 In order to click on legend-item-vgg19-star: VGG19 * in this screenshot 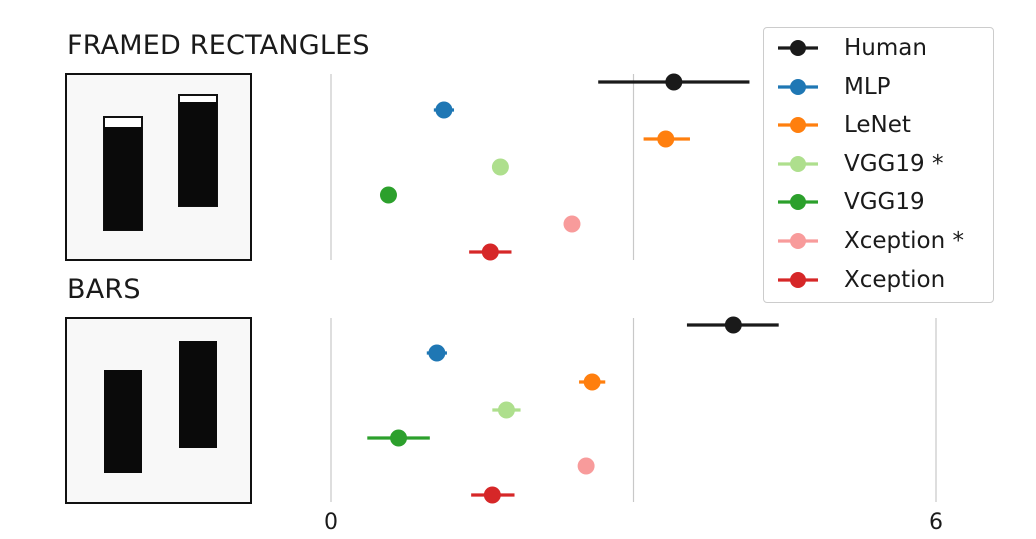, I will do `click(860, 164)`.